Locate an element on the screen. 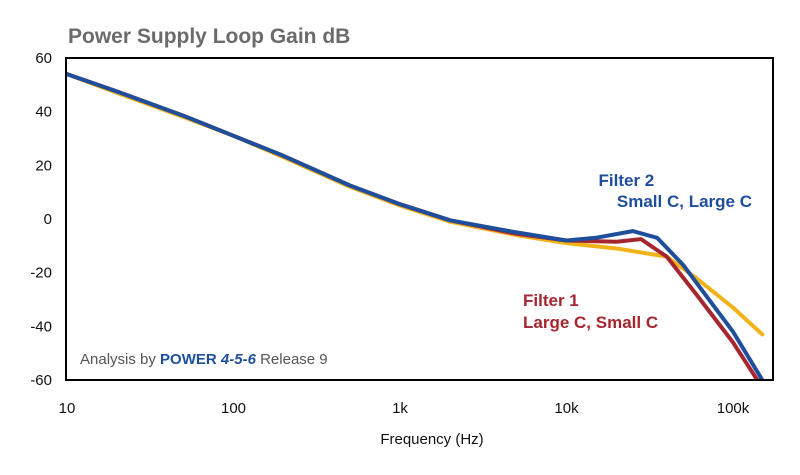  credit-prefix: Analysis by is located at coordinates (120, 359).